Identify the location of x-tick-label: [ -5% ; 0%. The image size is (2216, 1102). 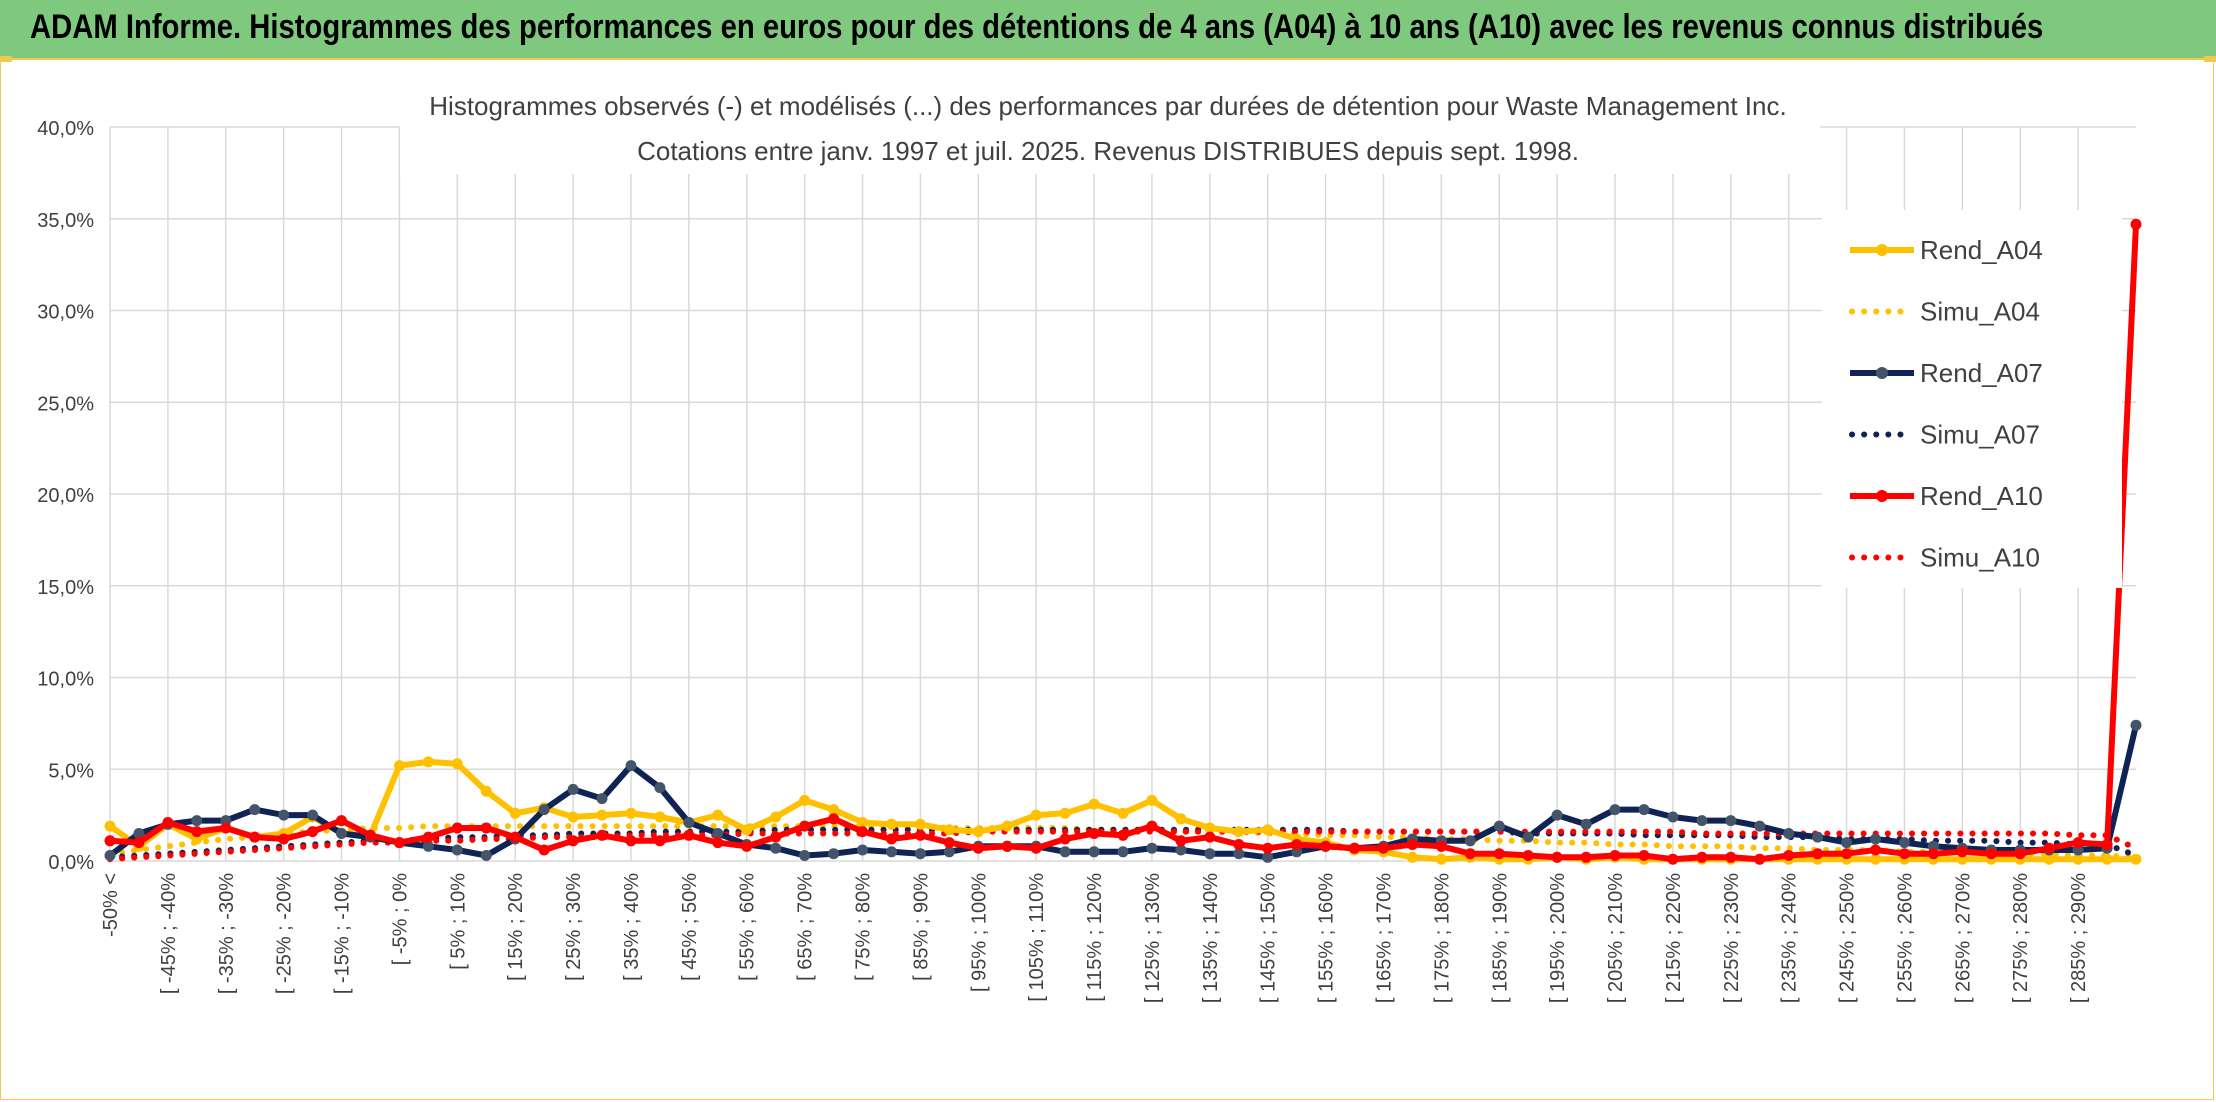
(400, 919).